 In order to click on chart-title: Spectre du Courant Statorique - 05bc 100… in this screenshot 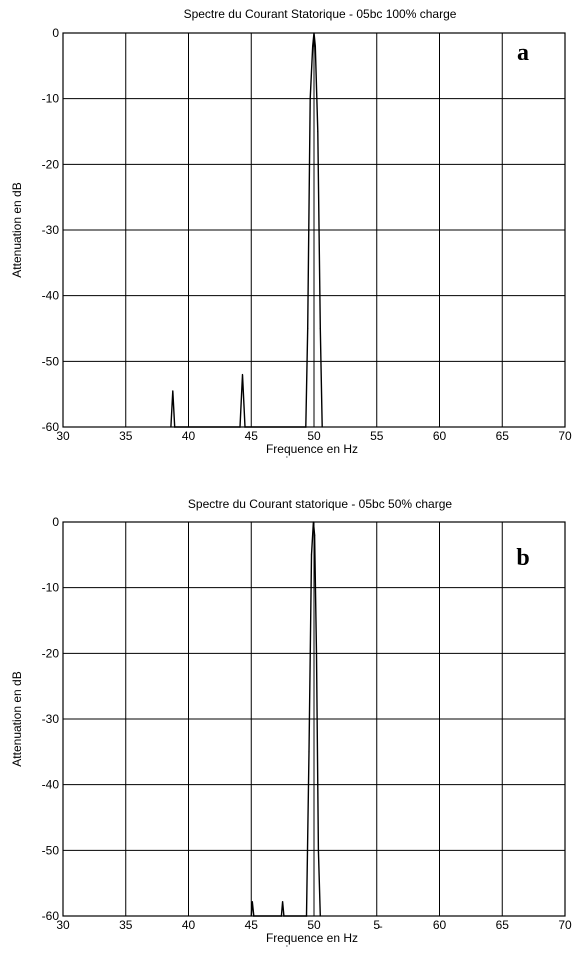, I will do `click(320, 14)`.